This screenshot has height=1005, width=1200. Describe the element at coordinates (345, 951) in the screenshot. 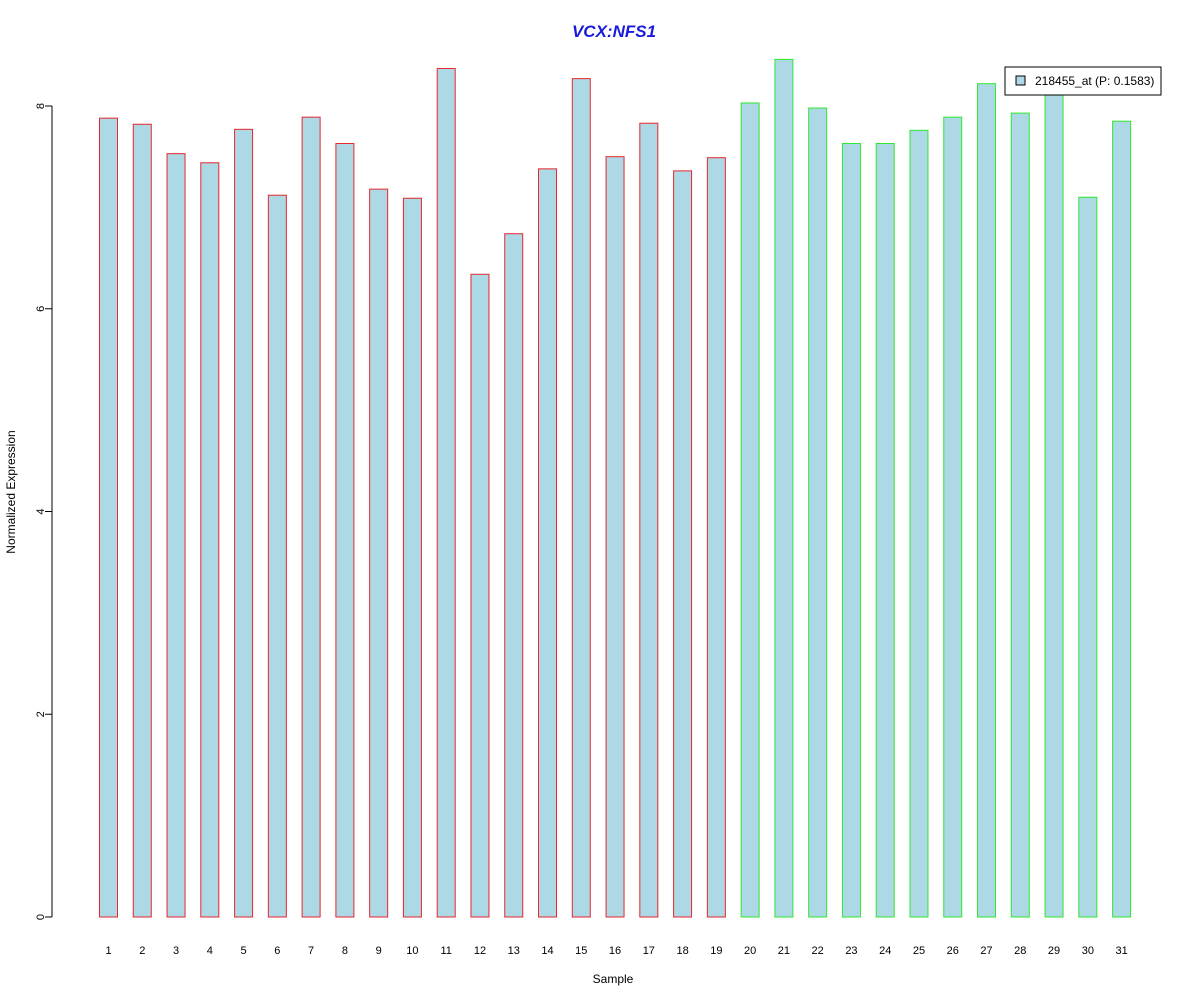

I see `x-tick-label: 8` at that location.